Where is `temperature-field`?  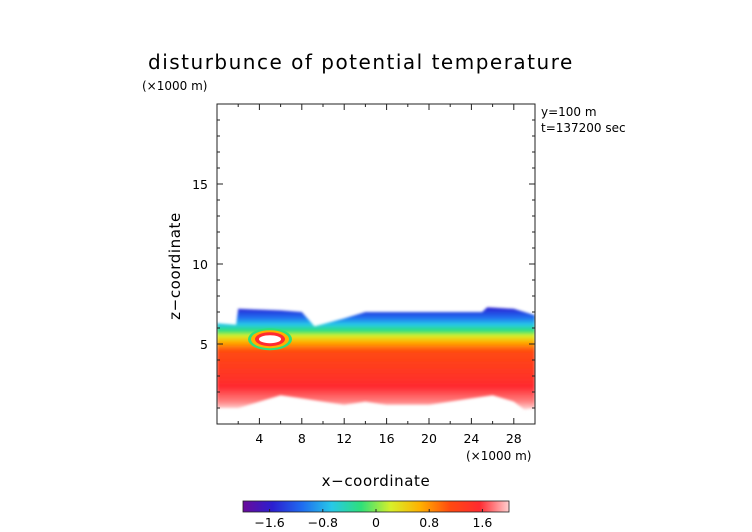
temperature-field is located at coordinates (376, 358).